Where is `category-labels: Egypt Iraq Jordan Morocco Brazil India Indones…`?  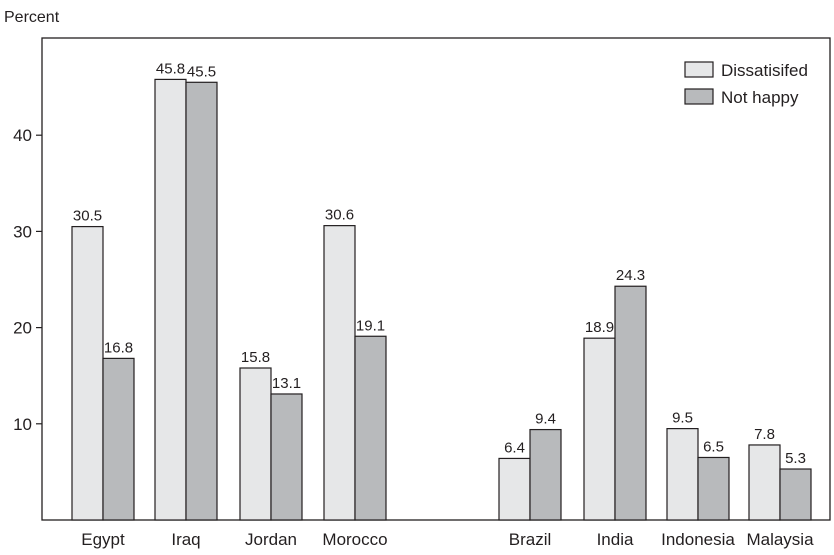 category-labels: Egypt Iraq Jordan Morocco Brazil India Indones… is located at coordinates (447, 539).